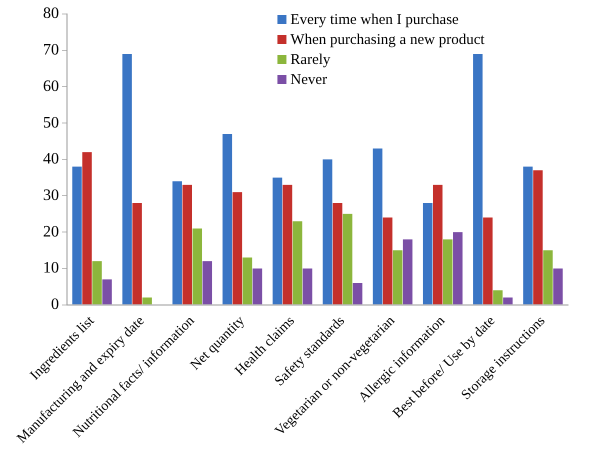 The width and height of the screenshot is (598, 454). What do you see at coordinates (51, 159) in the screenshot?
I see `y-tick-label: 40` at bounding box center [51, 159].